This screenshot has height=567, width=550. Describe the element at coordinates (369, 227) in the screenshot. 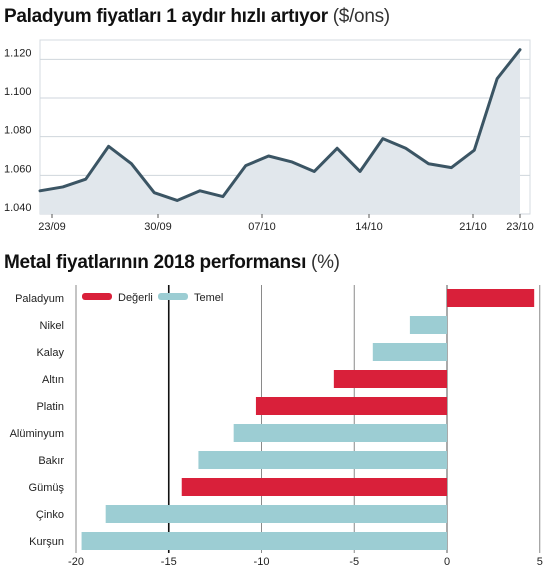

I see `x-tick-label: 14/10` at that location.